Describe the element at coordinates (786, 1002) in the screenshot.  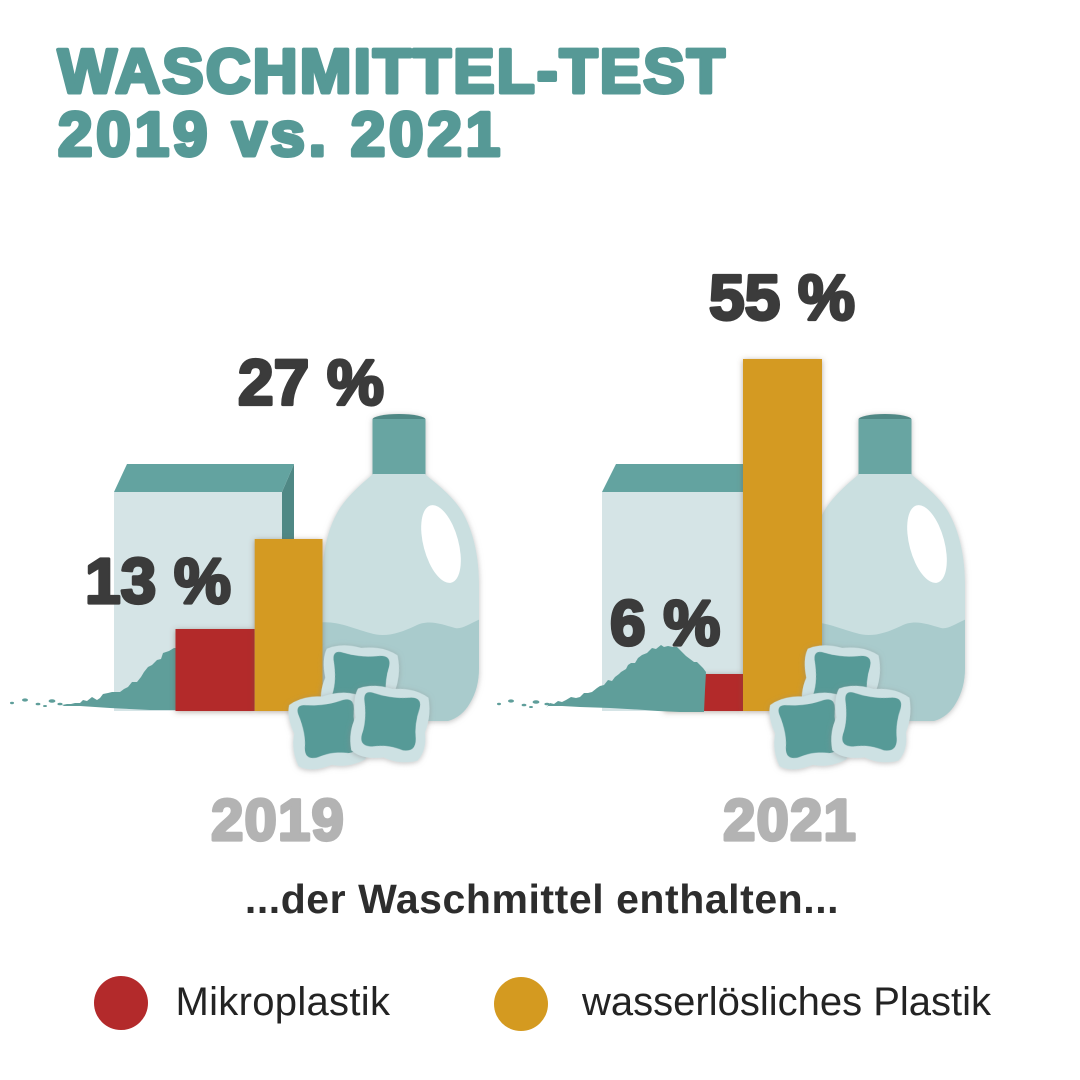
I see `svg-text: wasserlösliches Plastik` at that location.